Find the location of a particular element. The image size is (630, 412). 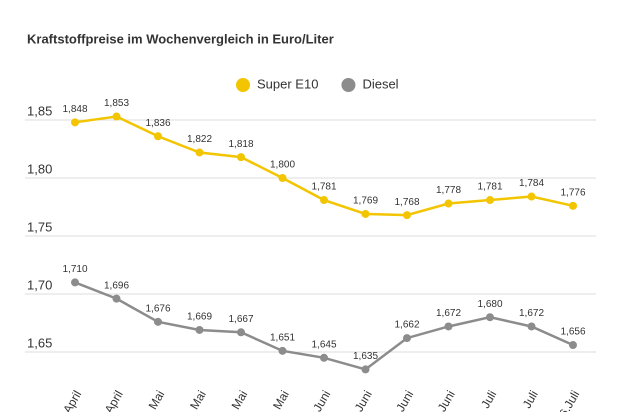

data-label: 1,676 is located at coordinates (157, 308).